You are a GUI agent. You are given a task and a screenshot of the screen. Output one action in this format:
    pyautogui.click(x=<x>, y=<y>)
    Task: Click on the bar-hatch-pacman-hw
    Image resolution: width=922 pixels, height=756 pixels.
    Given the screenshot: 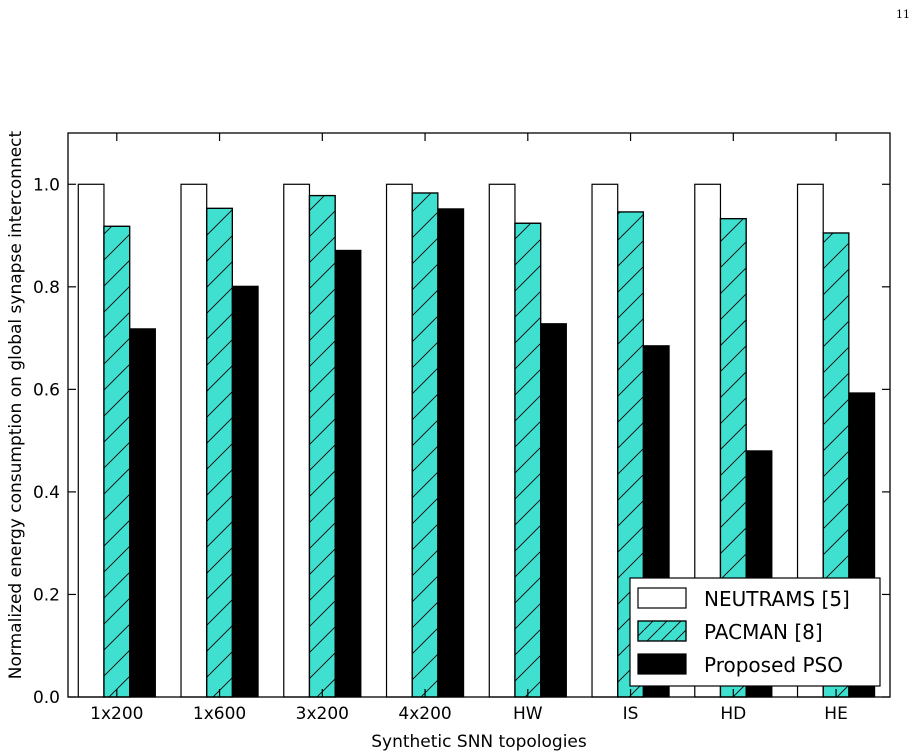 What is the action you would take?
    pyautogui.click(x=528, y=460)
    